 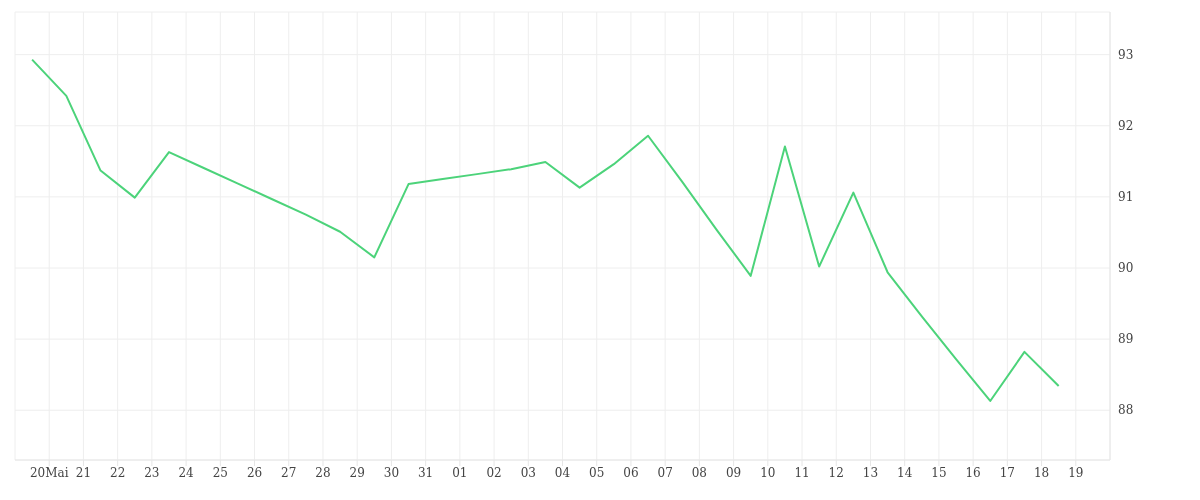 I want to click on x-tick-label: 28, so click(x=323, y=472).